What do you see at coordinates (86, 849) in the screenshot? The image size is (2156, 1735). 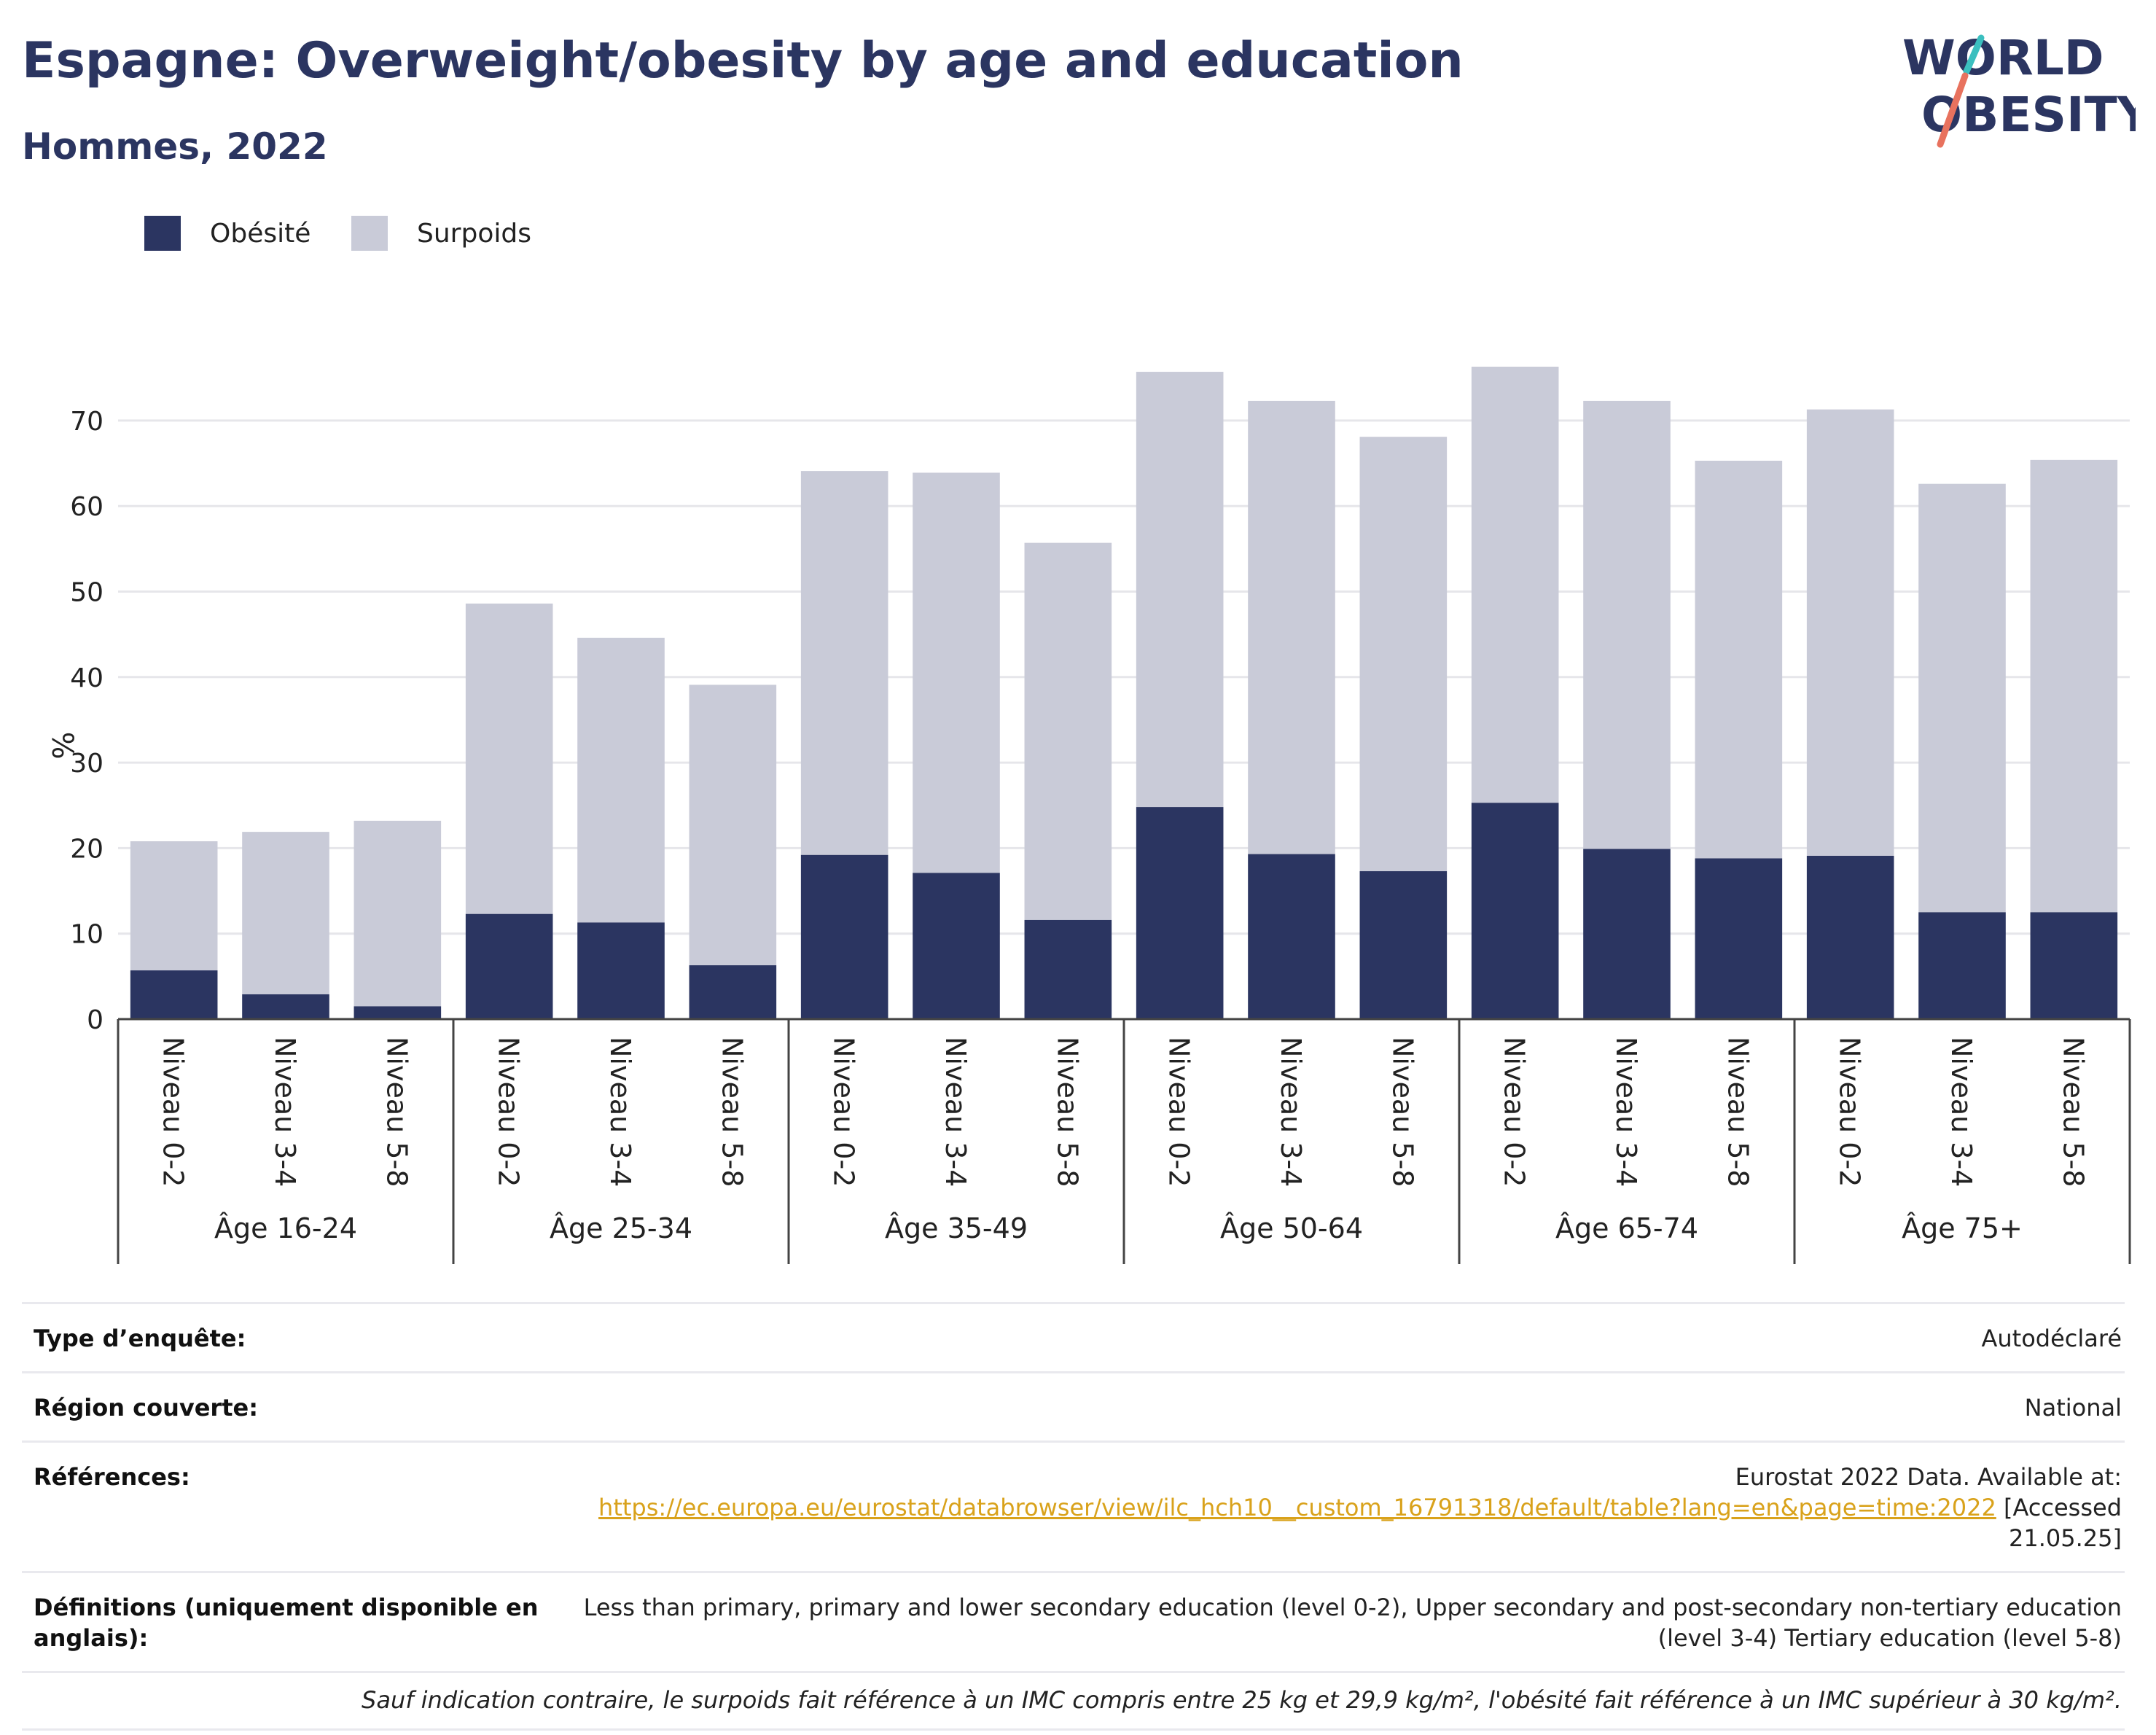 I see `y-tick-label: 20` at bounding box center [86, 849].